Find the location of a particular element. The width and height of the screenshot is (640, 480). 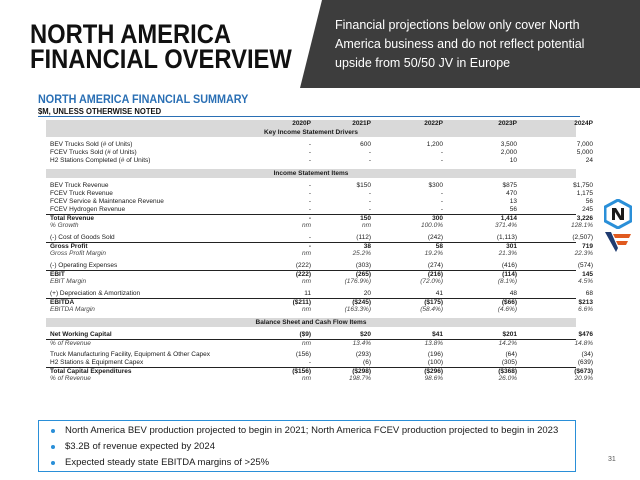

table-header-row: 2020P 2021P 2022P 2023P 2024P is located at coordinates (319, 124).